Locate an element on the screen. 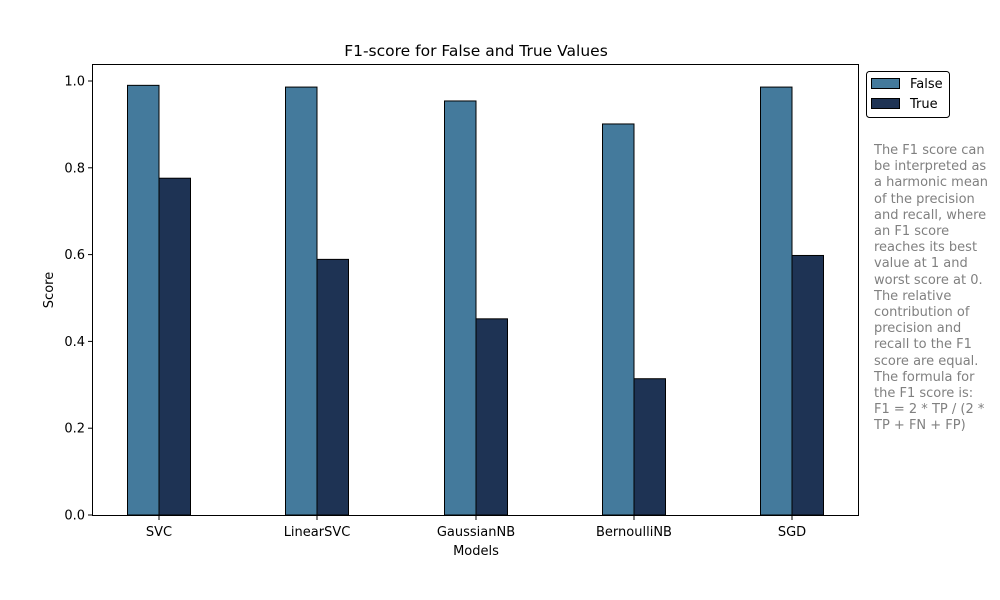  bar-sgd-true is located at coordinates (807, 385).